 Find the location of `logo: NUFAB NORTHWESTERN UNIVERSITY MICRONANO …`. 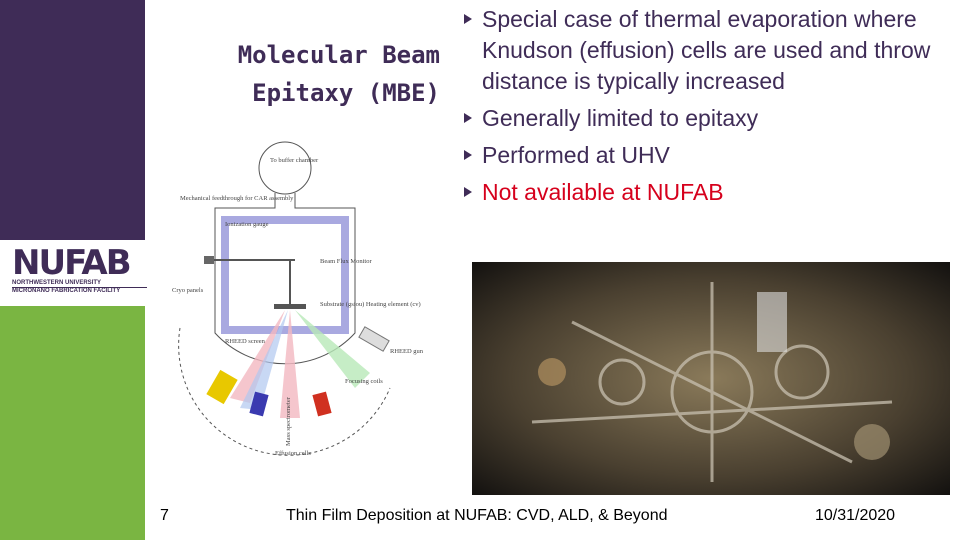

logo: NUFAB NORTHWESTERN UNIVERSITY MICRONANO … is located at coordinates (79, 270).